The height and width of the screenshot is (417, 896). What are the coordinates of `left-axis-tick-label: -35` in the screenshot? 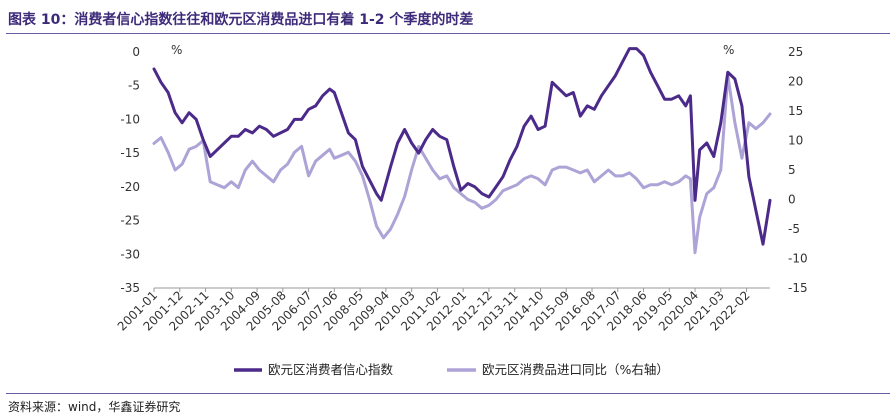 It's located at (130, 288).